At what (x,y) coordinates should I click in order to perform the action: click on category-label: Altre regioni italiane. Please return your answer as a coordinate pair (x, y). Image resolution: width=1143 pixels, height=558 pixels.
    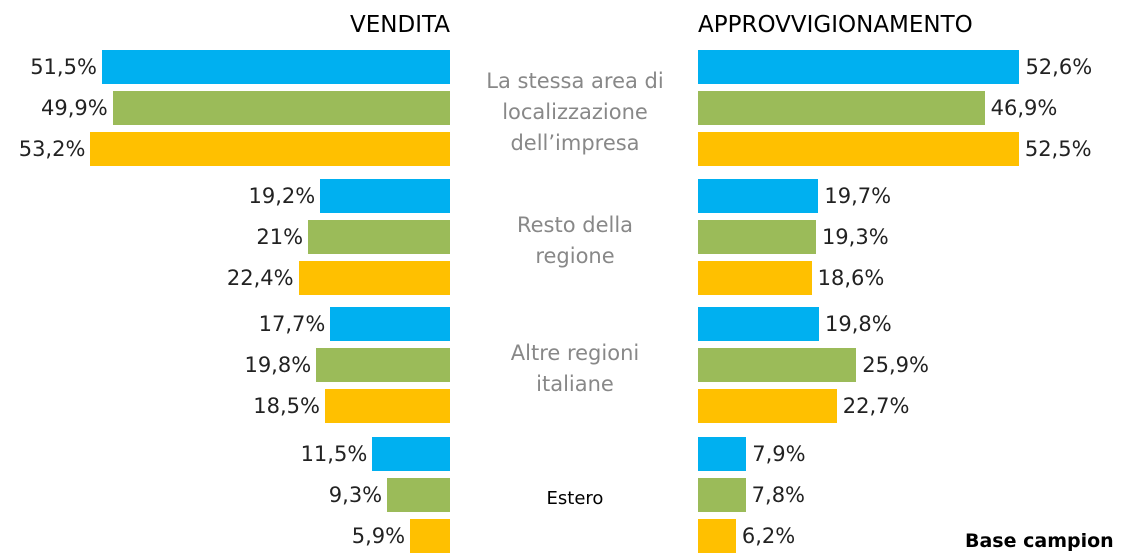
    Looking at the image, I should click on (575, 368).